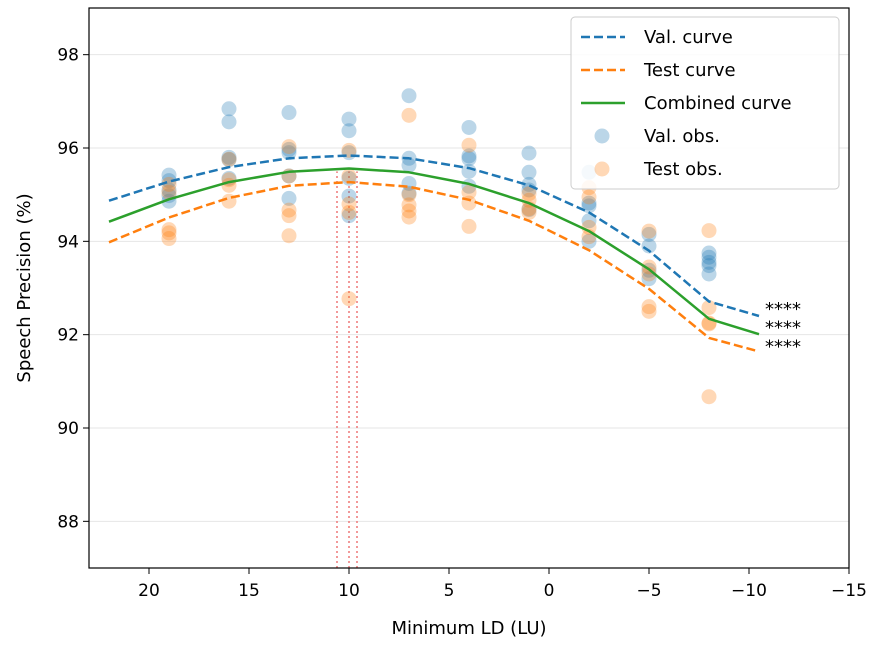 Image resolution: width=875 pixels, height=646 pixels. Describe the element at coordinates (347, 369) in the screenshot. I see `vertical-reference-lines` at that location.